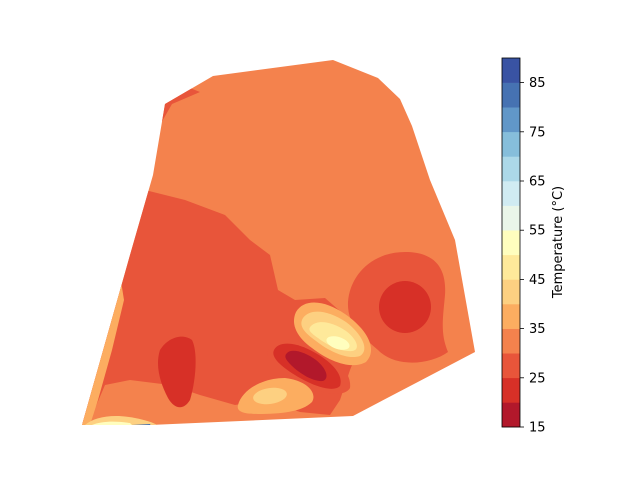 Image resolution: width=640 pixels, height=480 pixels. Describe the element at coordinates (338, 343) in the screenshot. I see `contour-band-50-55-center` at that location.